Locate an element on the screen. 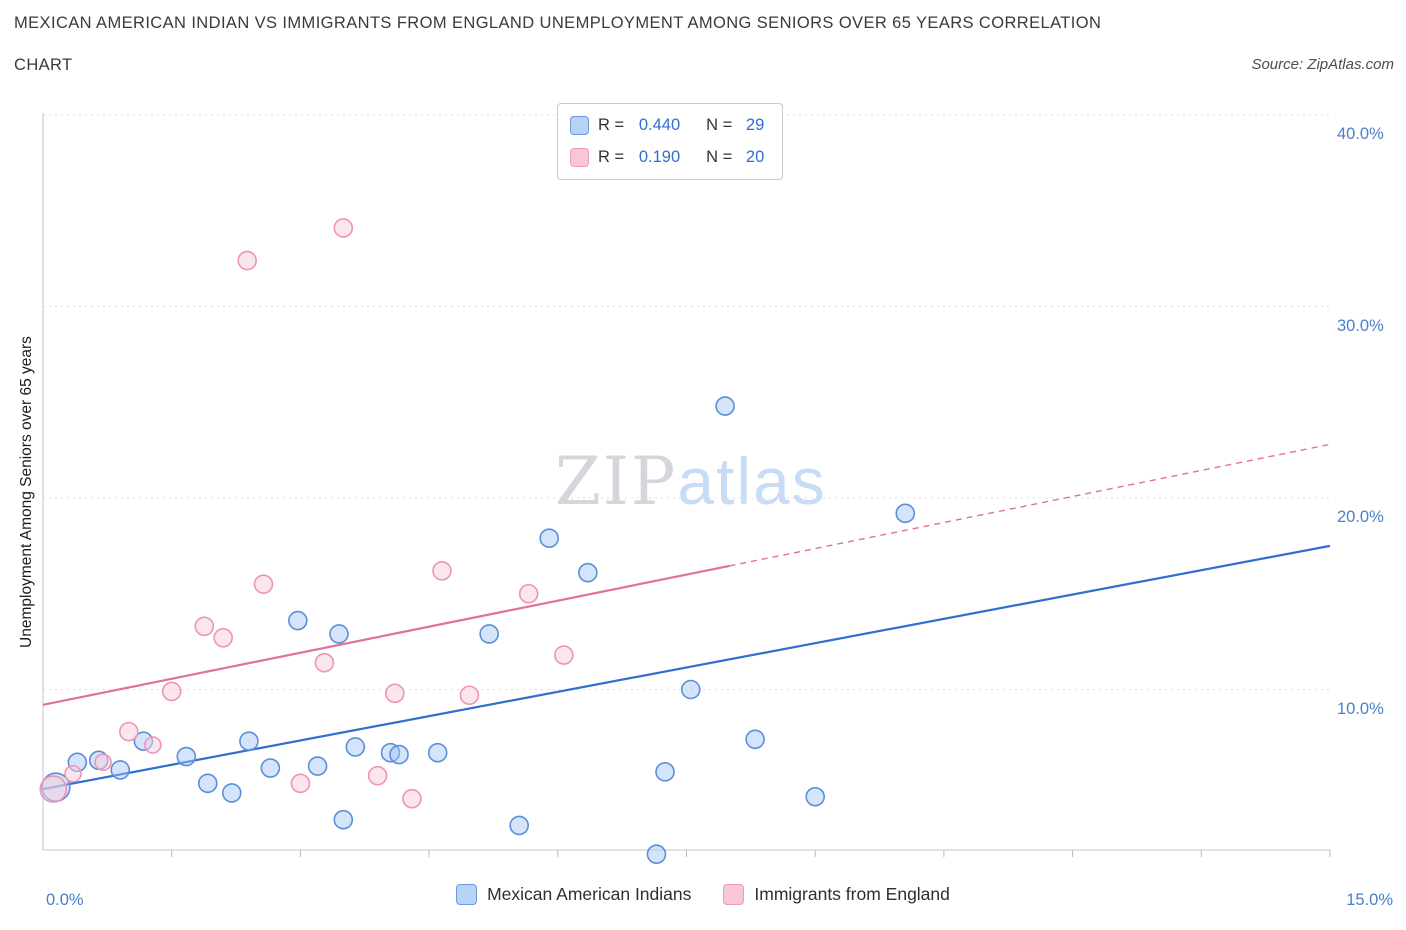 Image resolution: width=1406 pixels, height=930 pixels. y-axis-label: Unemployment Among Seniors over 65 years is located at coordinates (26, 492).